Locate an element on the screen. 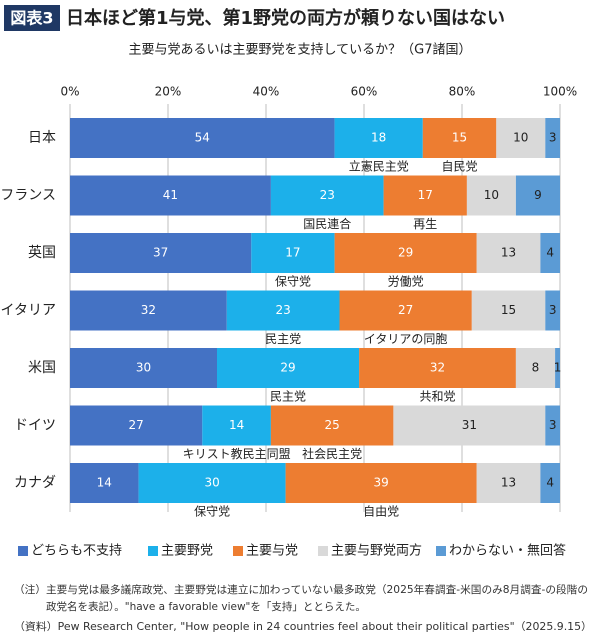 The width and height of the screenshot is (600, 638). value-label: 37 is located at coordinates (160, 253).